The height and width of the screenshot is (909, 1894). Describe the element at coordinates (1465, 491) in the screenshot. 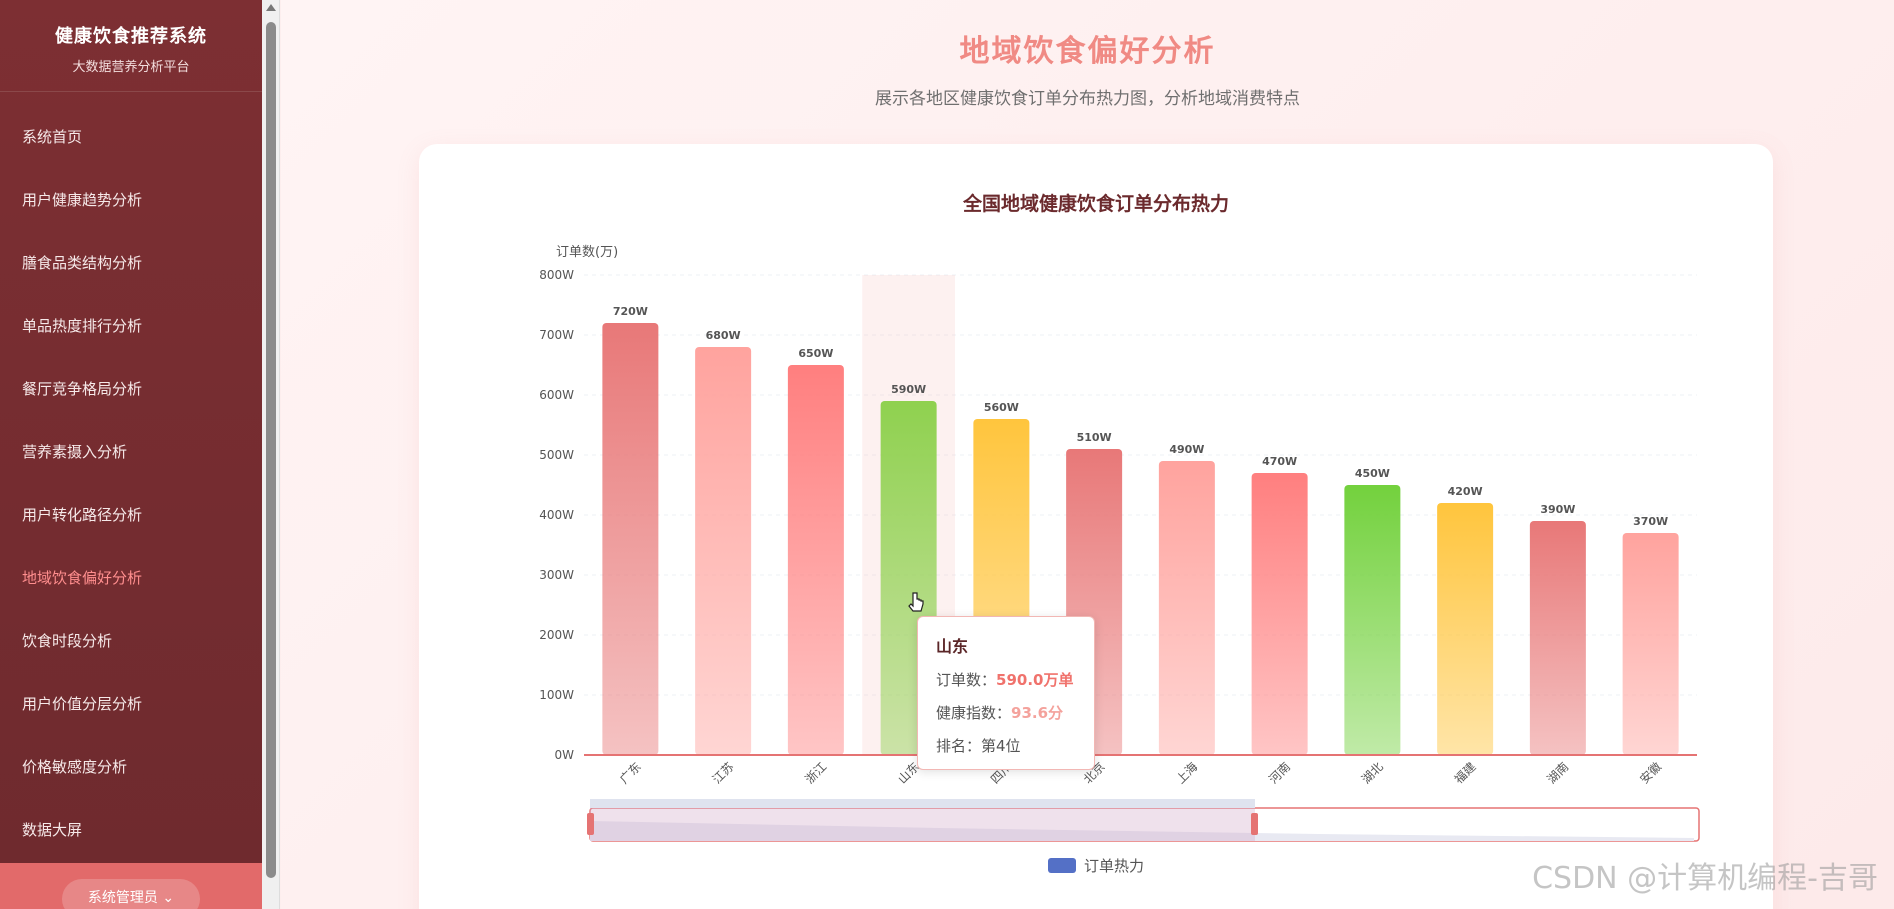

I see `bar-data-label: 420W` at that location.